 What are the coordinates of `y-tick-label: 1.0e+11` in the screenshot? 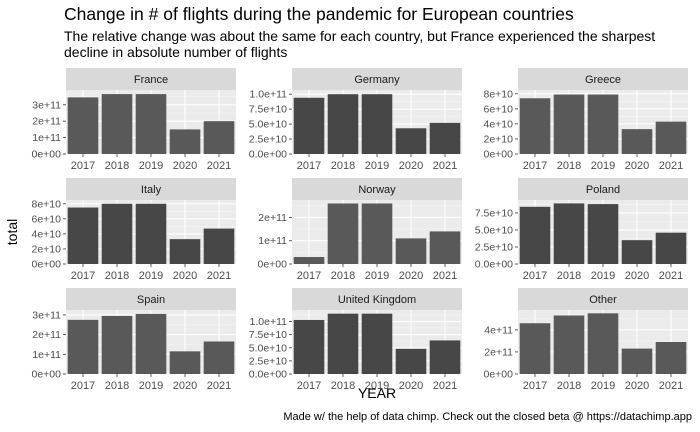 It's located at (269, 322).